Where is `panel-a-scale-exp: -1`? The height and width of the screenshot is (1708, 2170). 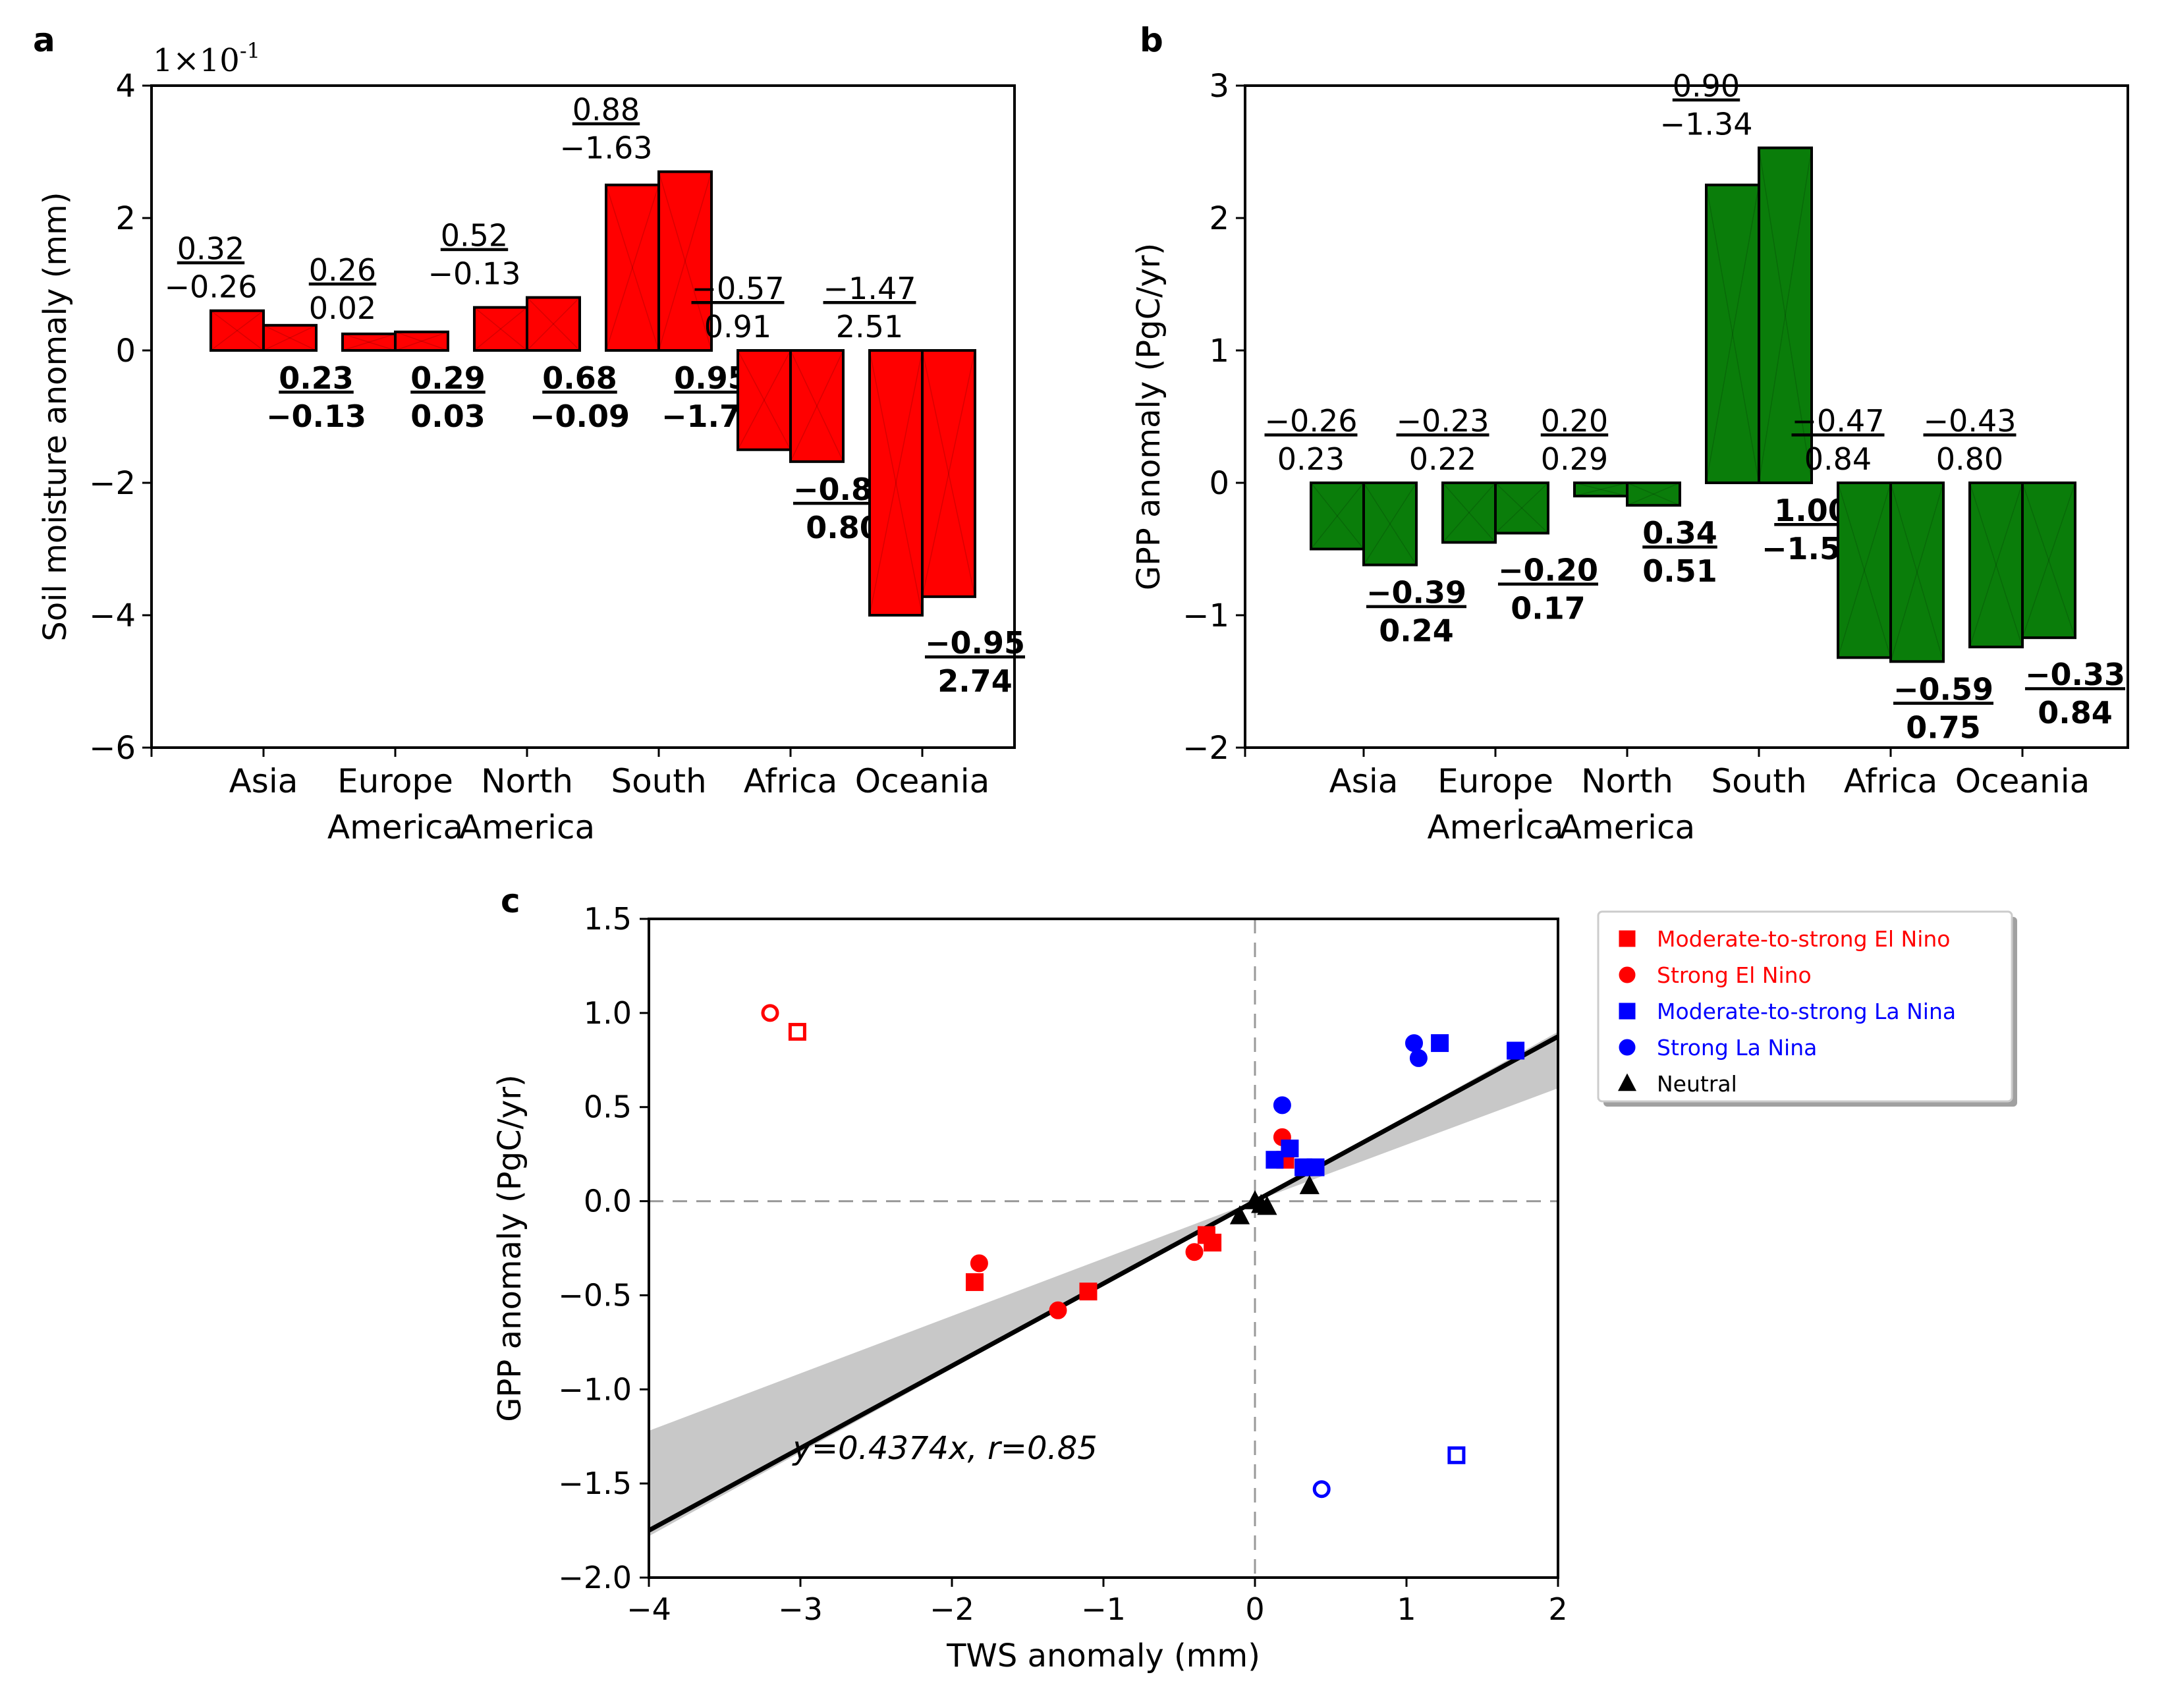
panel-a-scale-exp: -1 is located at coordinates (250, 50).